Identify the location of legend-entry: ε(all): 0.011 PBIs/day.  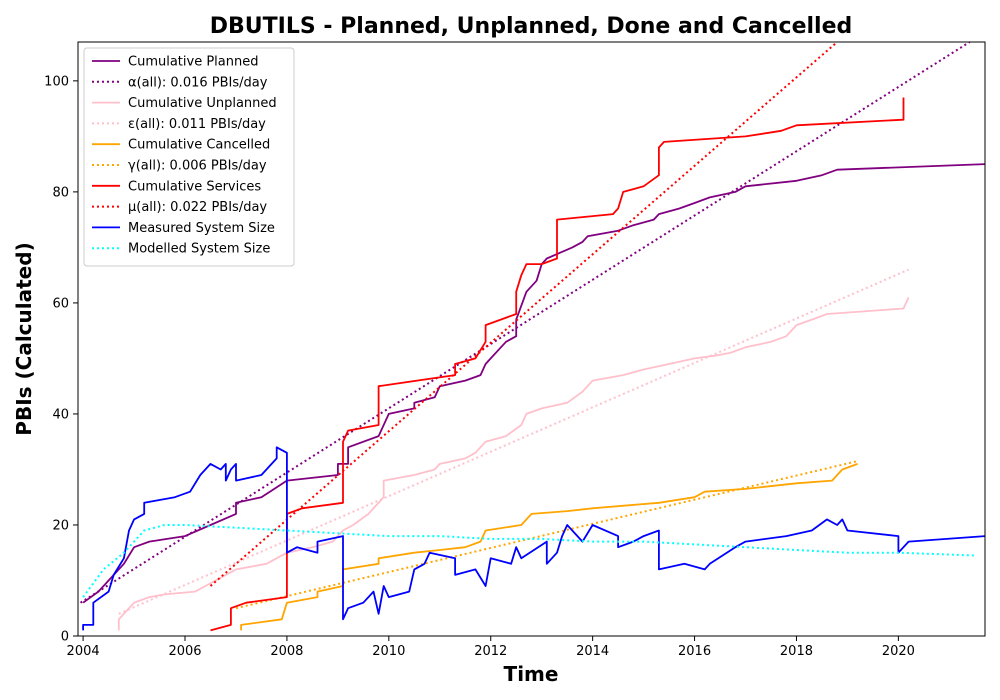
(197, 124).